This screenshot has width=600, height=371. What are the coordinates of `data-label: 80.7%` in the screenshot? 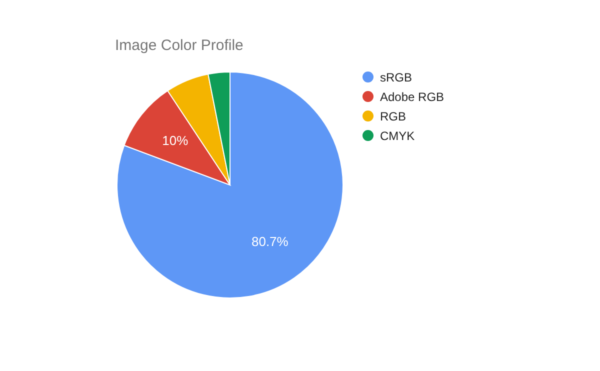 It's located at (270, 242).